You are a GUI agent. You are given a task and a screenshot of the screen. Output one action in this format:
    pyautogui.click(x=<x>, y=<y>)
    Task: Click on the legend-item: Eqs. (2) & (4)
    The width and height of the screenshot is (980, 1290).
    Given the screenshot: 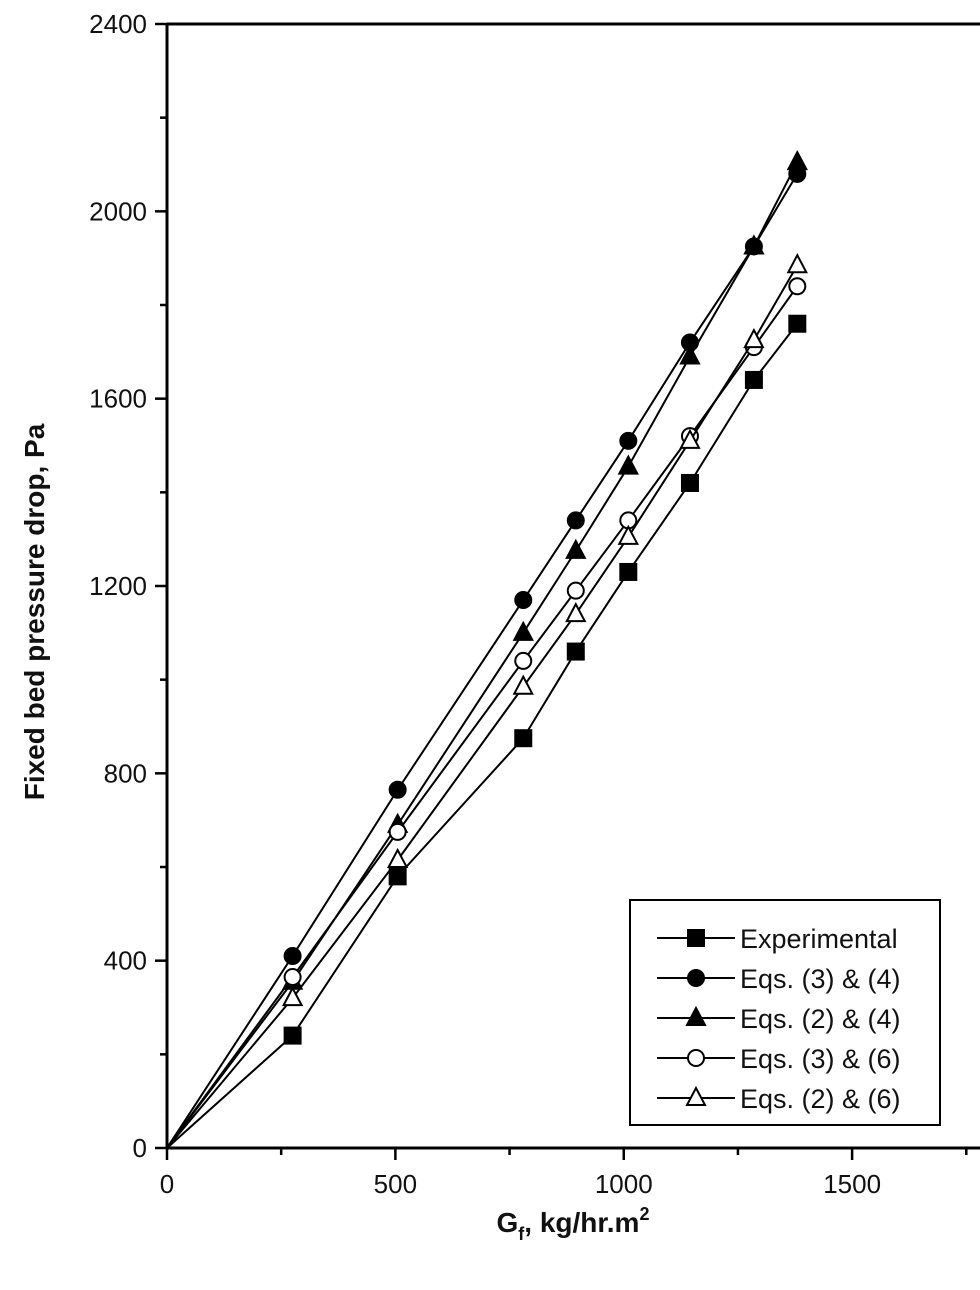 What is the action you would take?
    pyautogui.click(x=779, y=1019)
    